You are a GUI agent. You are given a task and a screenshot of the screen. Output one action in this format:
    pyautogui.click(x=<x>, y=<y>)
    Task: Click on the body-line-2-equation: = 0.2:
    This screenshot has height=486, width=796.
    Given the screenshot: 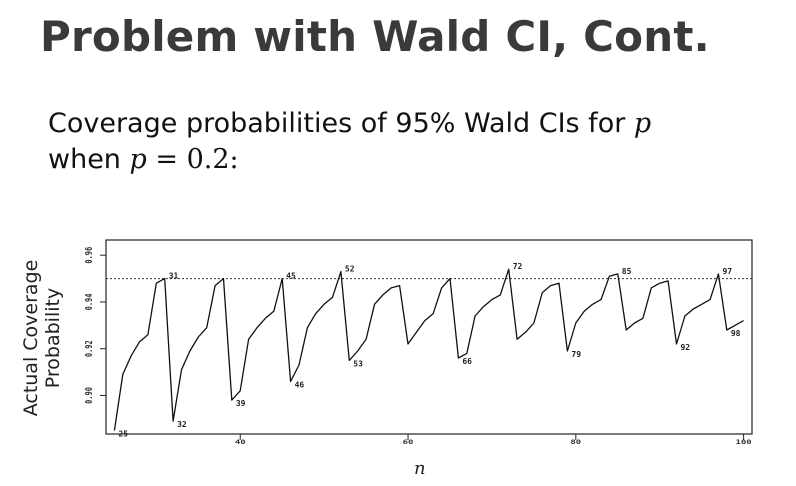 What is the action you would take?
    pyautogui.click(x=192, y=159)
    